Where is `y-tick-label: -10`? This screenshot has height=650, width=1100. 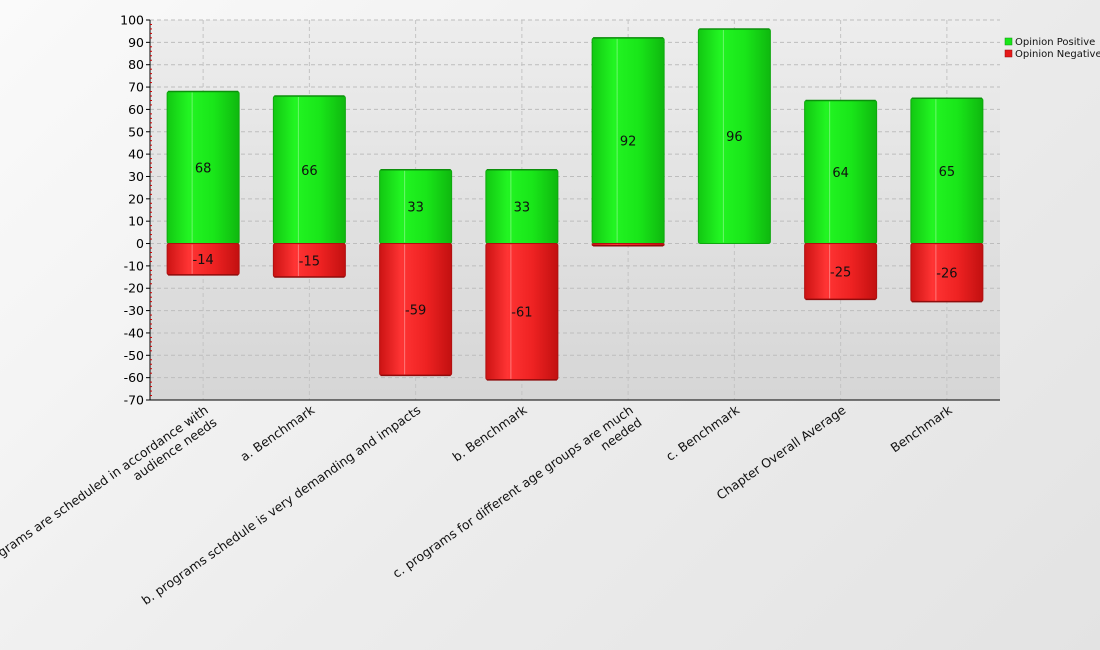 y-tick-label: -10 is located at coordinates (134, 265).